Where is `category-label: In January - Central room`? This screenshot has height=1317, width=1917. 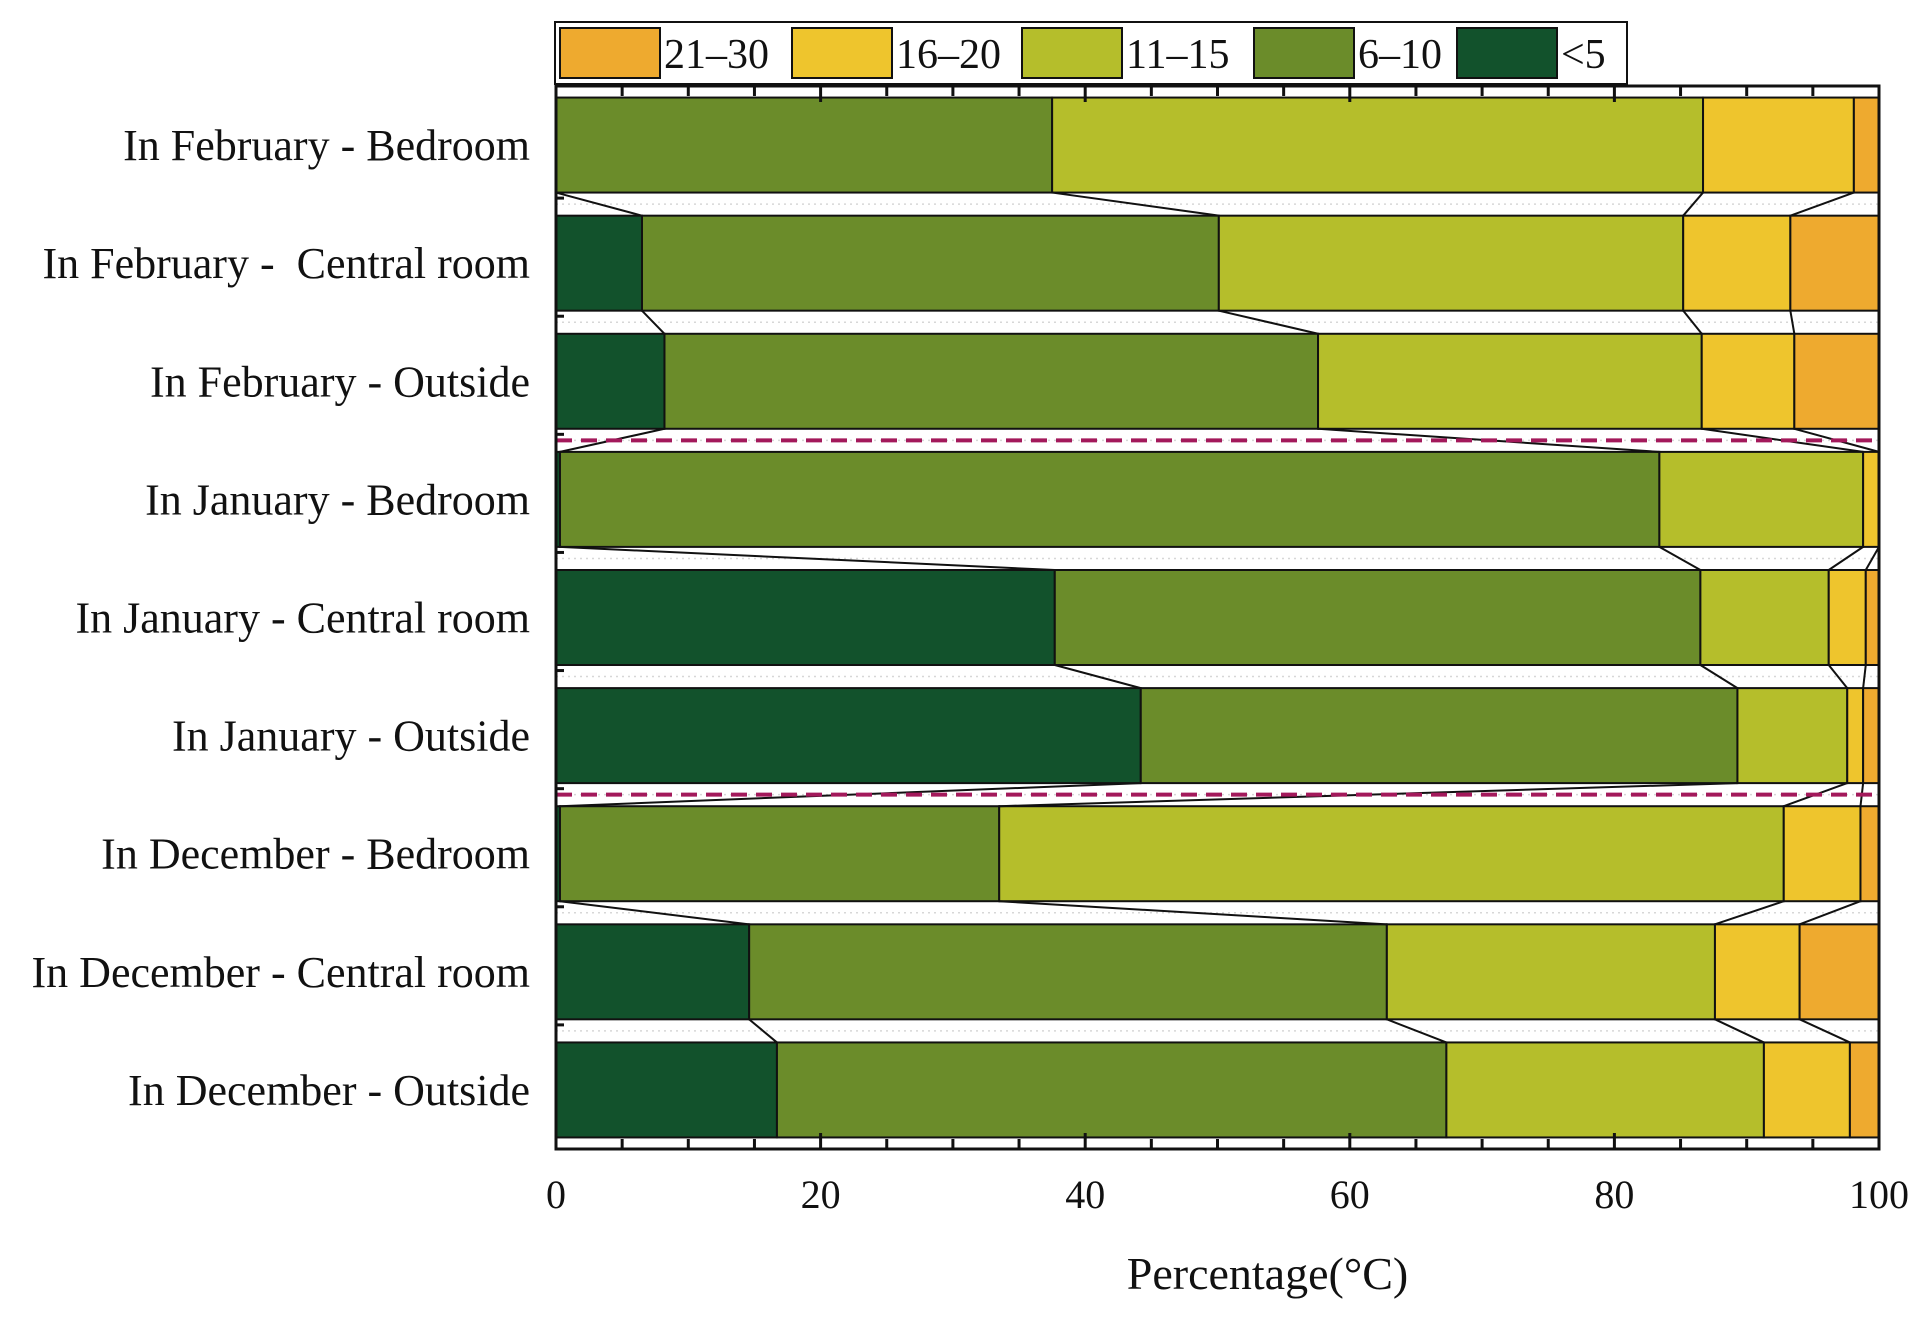 category-label: In January - Central room is located at coordinates (302, 618).